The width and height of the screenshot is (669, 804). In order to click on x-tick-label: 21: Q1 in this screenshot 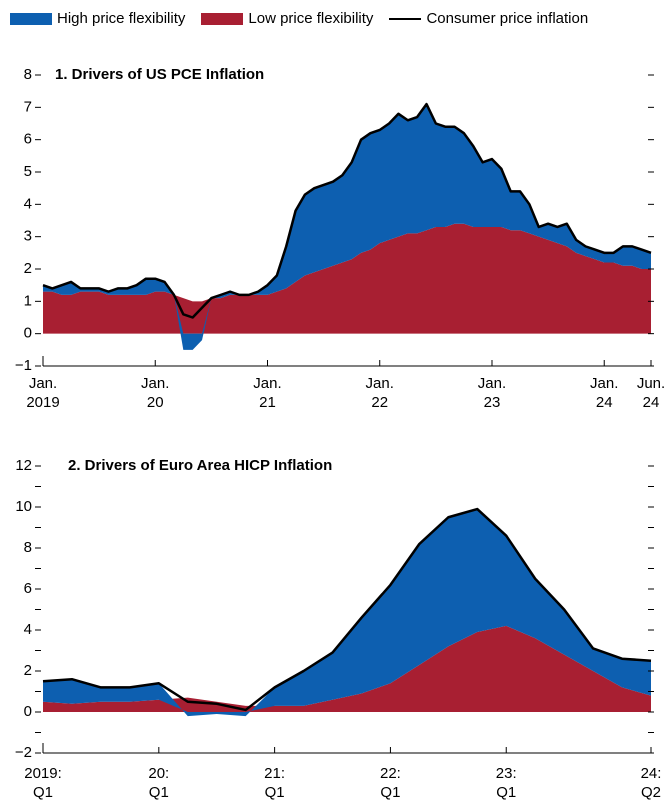, I will do `click(275, 783)`.